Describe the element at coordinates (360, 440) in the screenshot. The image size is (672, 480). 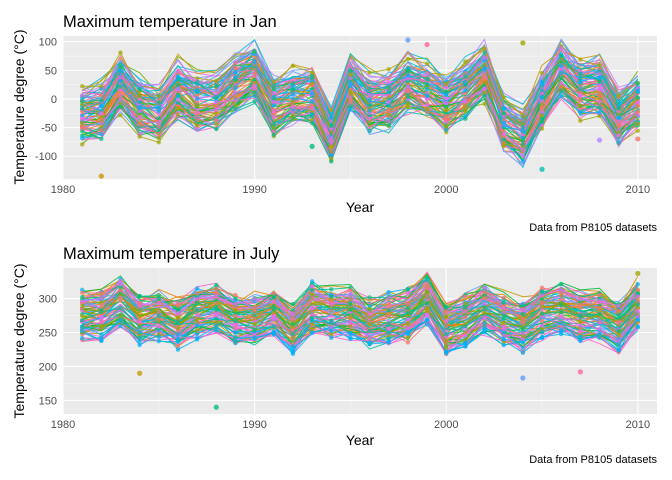
I see `x-axis-title: Year` at that location.